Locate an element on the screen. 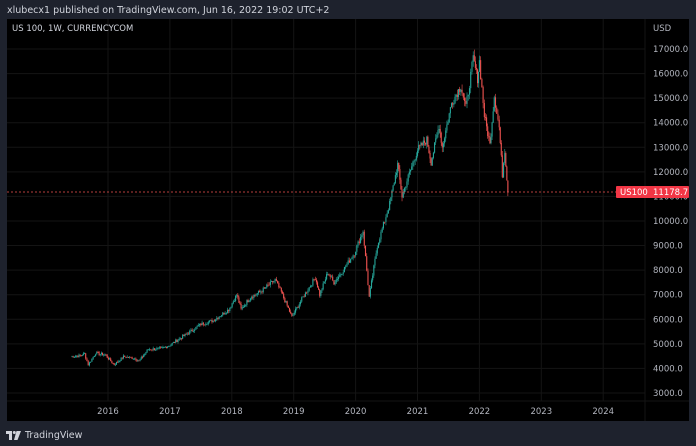 This screenshot has width=696, height=446. price-tick-label: 16000.0 is located at coordinates (670, 75).